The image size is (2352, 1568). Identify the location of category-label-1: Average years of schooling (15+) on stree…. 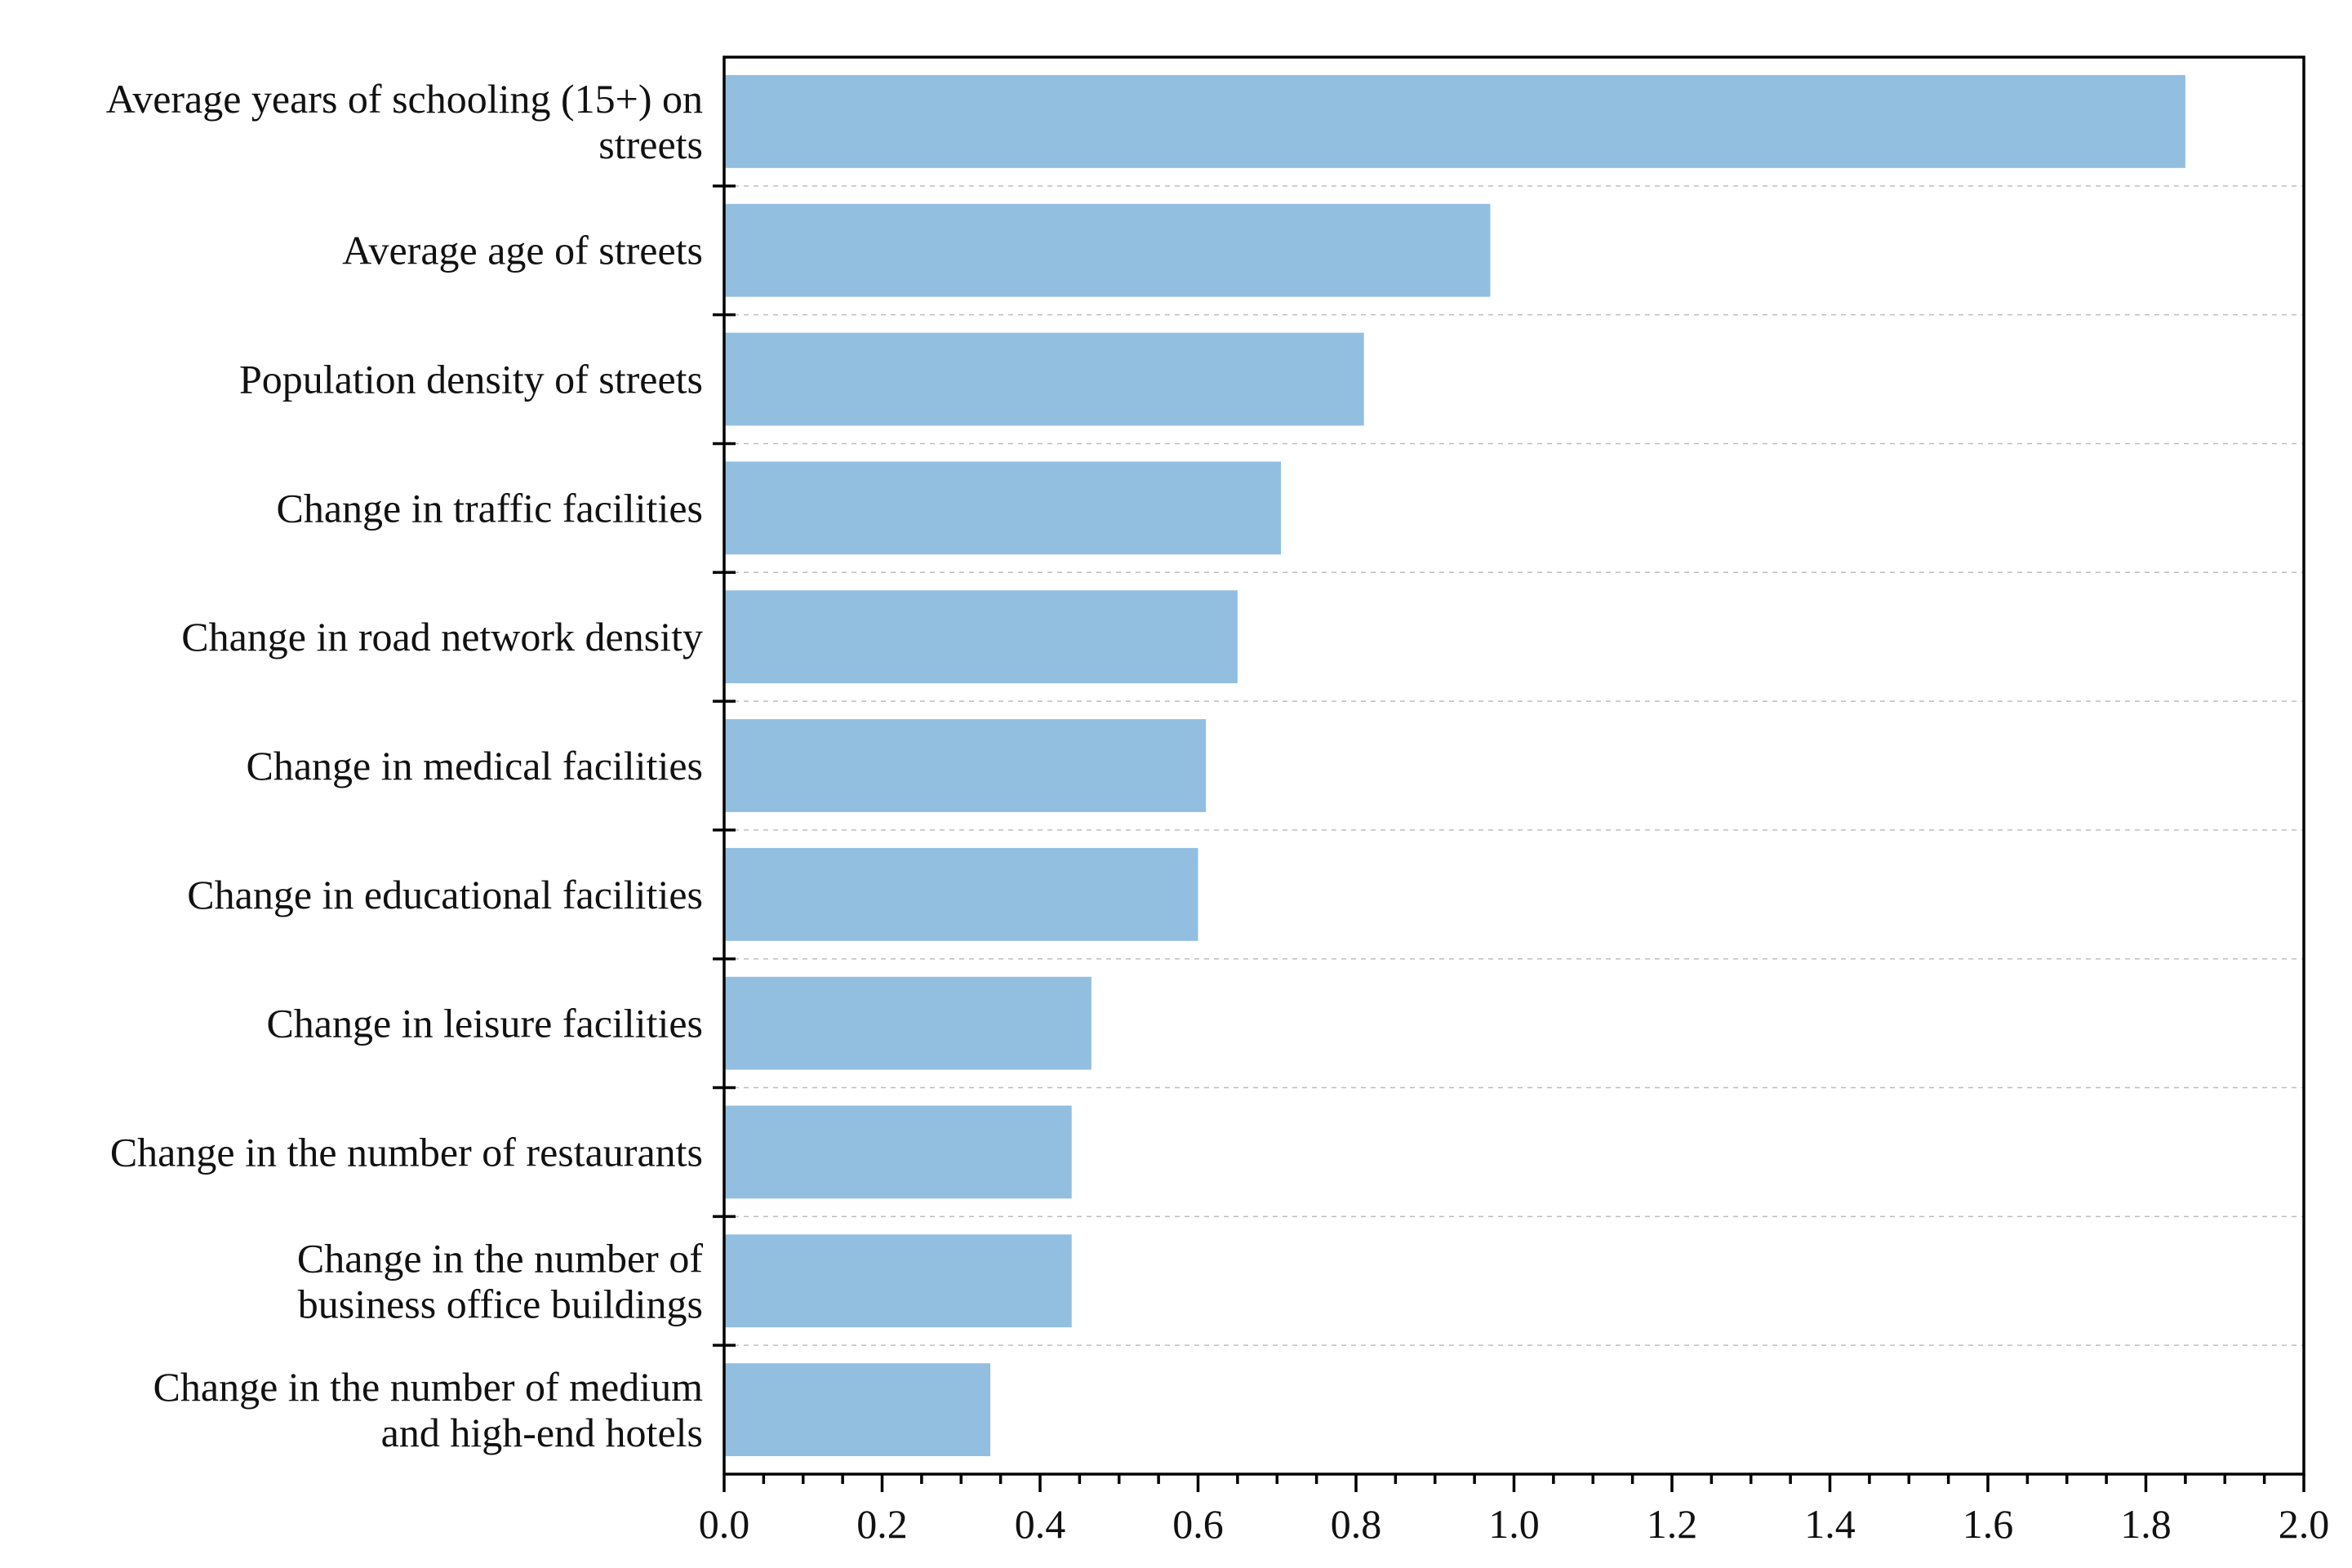
(404, 122).